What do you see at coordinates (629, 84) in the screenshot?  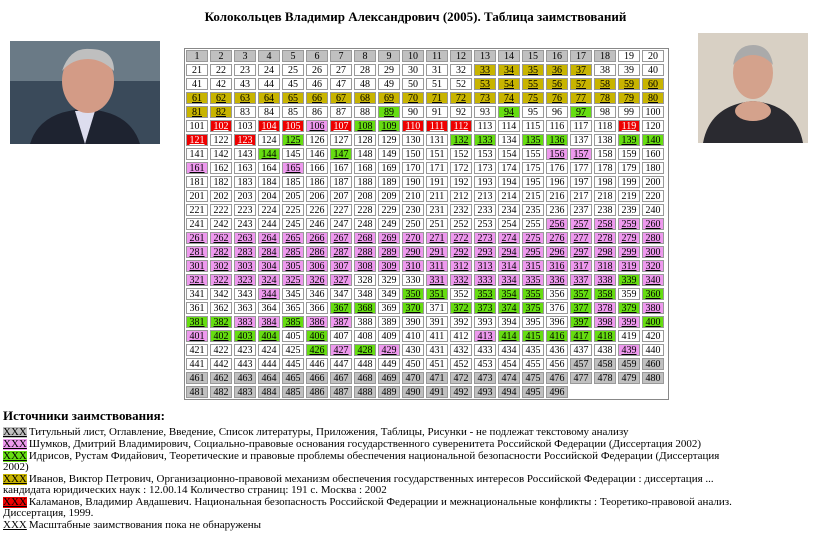 I see `page-cell: 59` at bounding box center [629, 84].